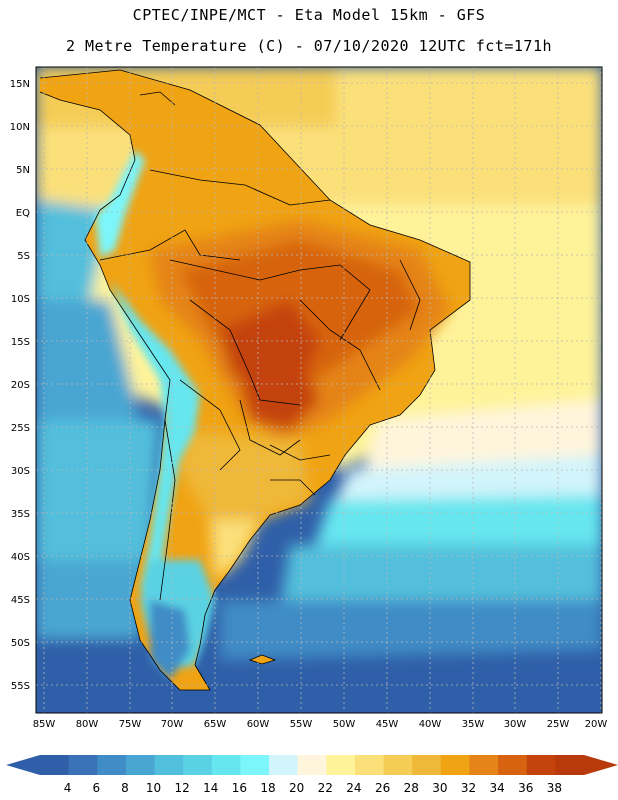 The image size is (618, 800). Describe the element at coordinates (96, 788) in the screenshot. I see `colorbar-tick-label: 6` at that location.